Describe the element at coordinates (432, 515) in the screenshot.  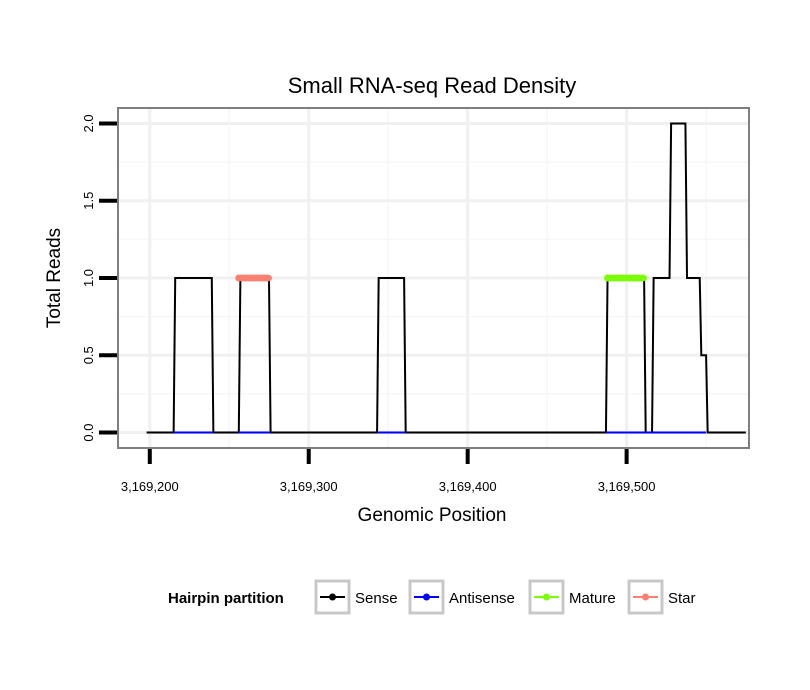
I see `x-axis-title: Genomic Position` at that location.